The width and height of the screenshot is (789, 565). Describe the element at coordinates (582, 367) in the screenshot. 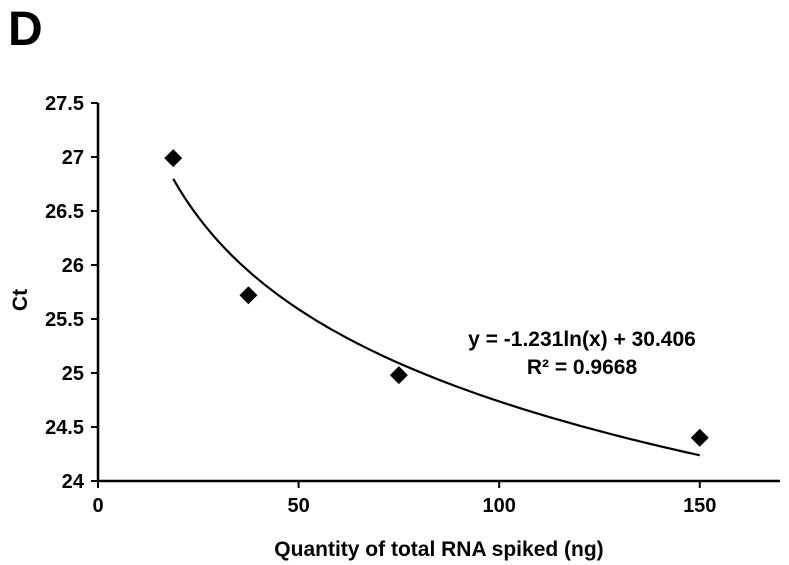

I see `trendline-r-squared: R² = 0.9668` at that location.